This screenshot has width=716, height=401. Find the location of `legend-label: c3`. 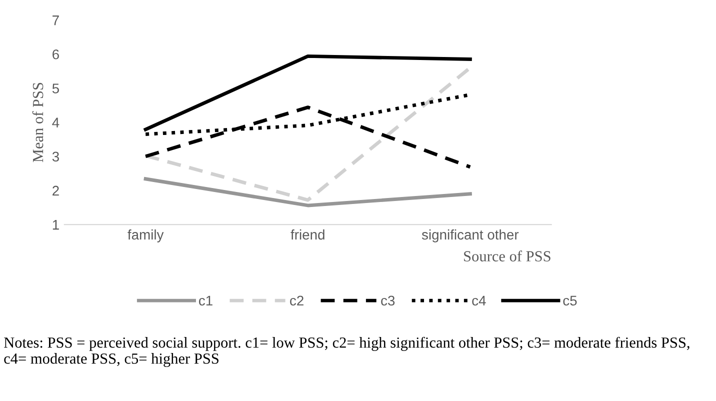

legend-label: c3 is located at coordinates (388, 301).